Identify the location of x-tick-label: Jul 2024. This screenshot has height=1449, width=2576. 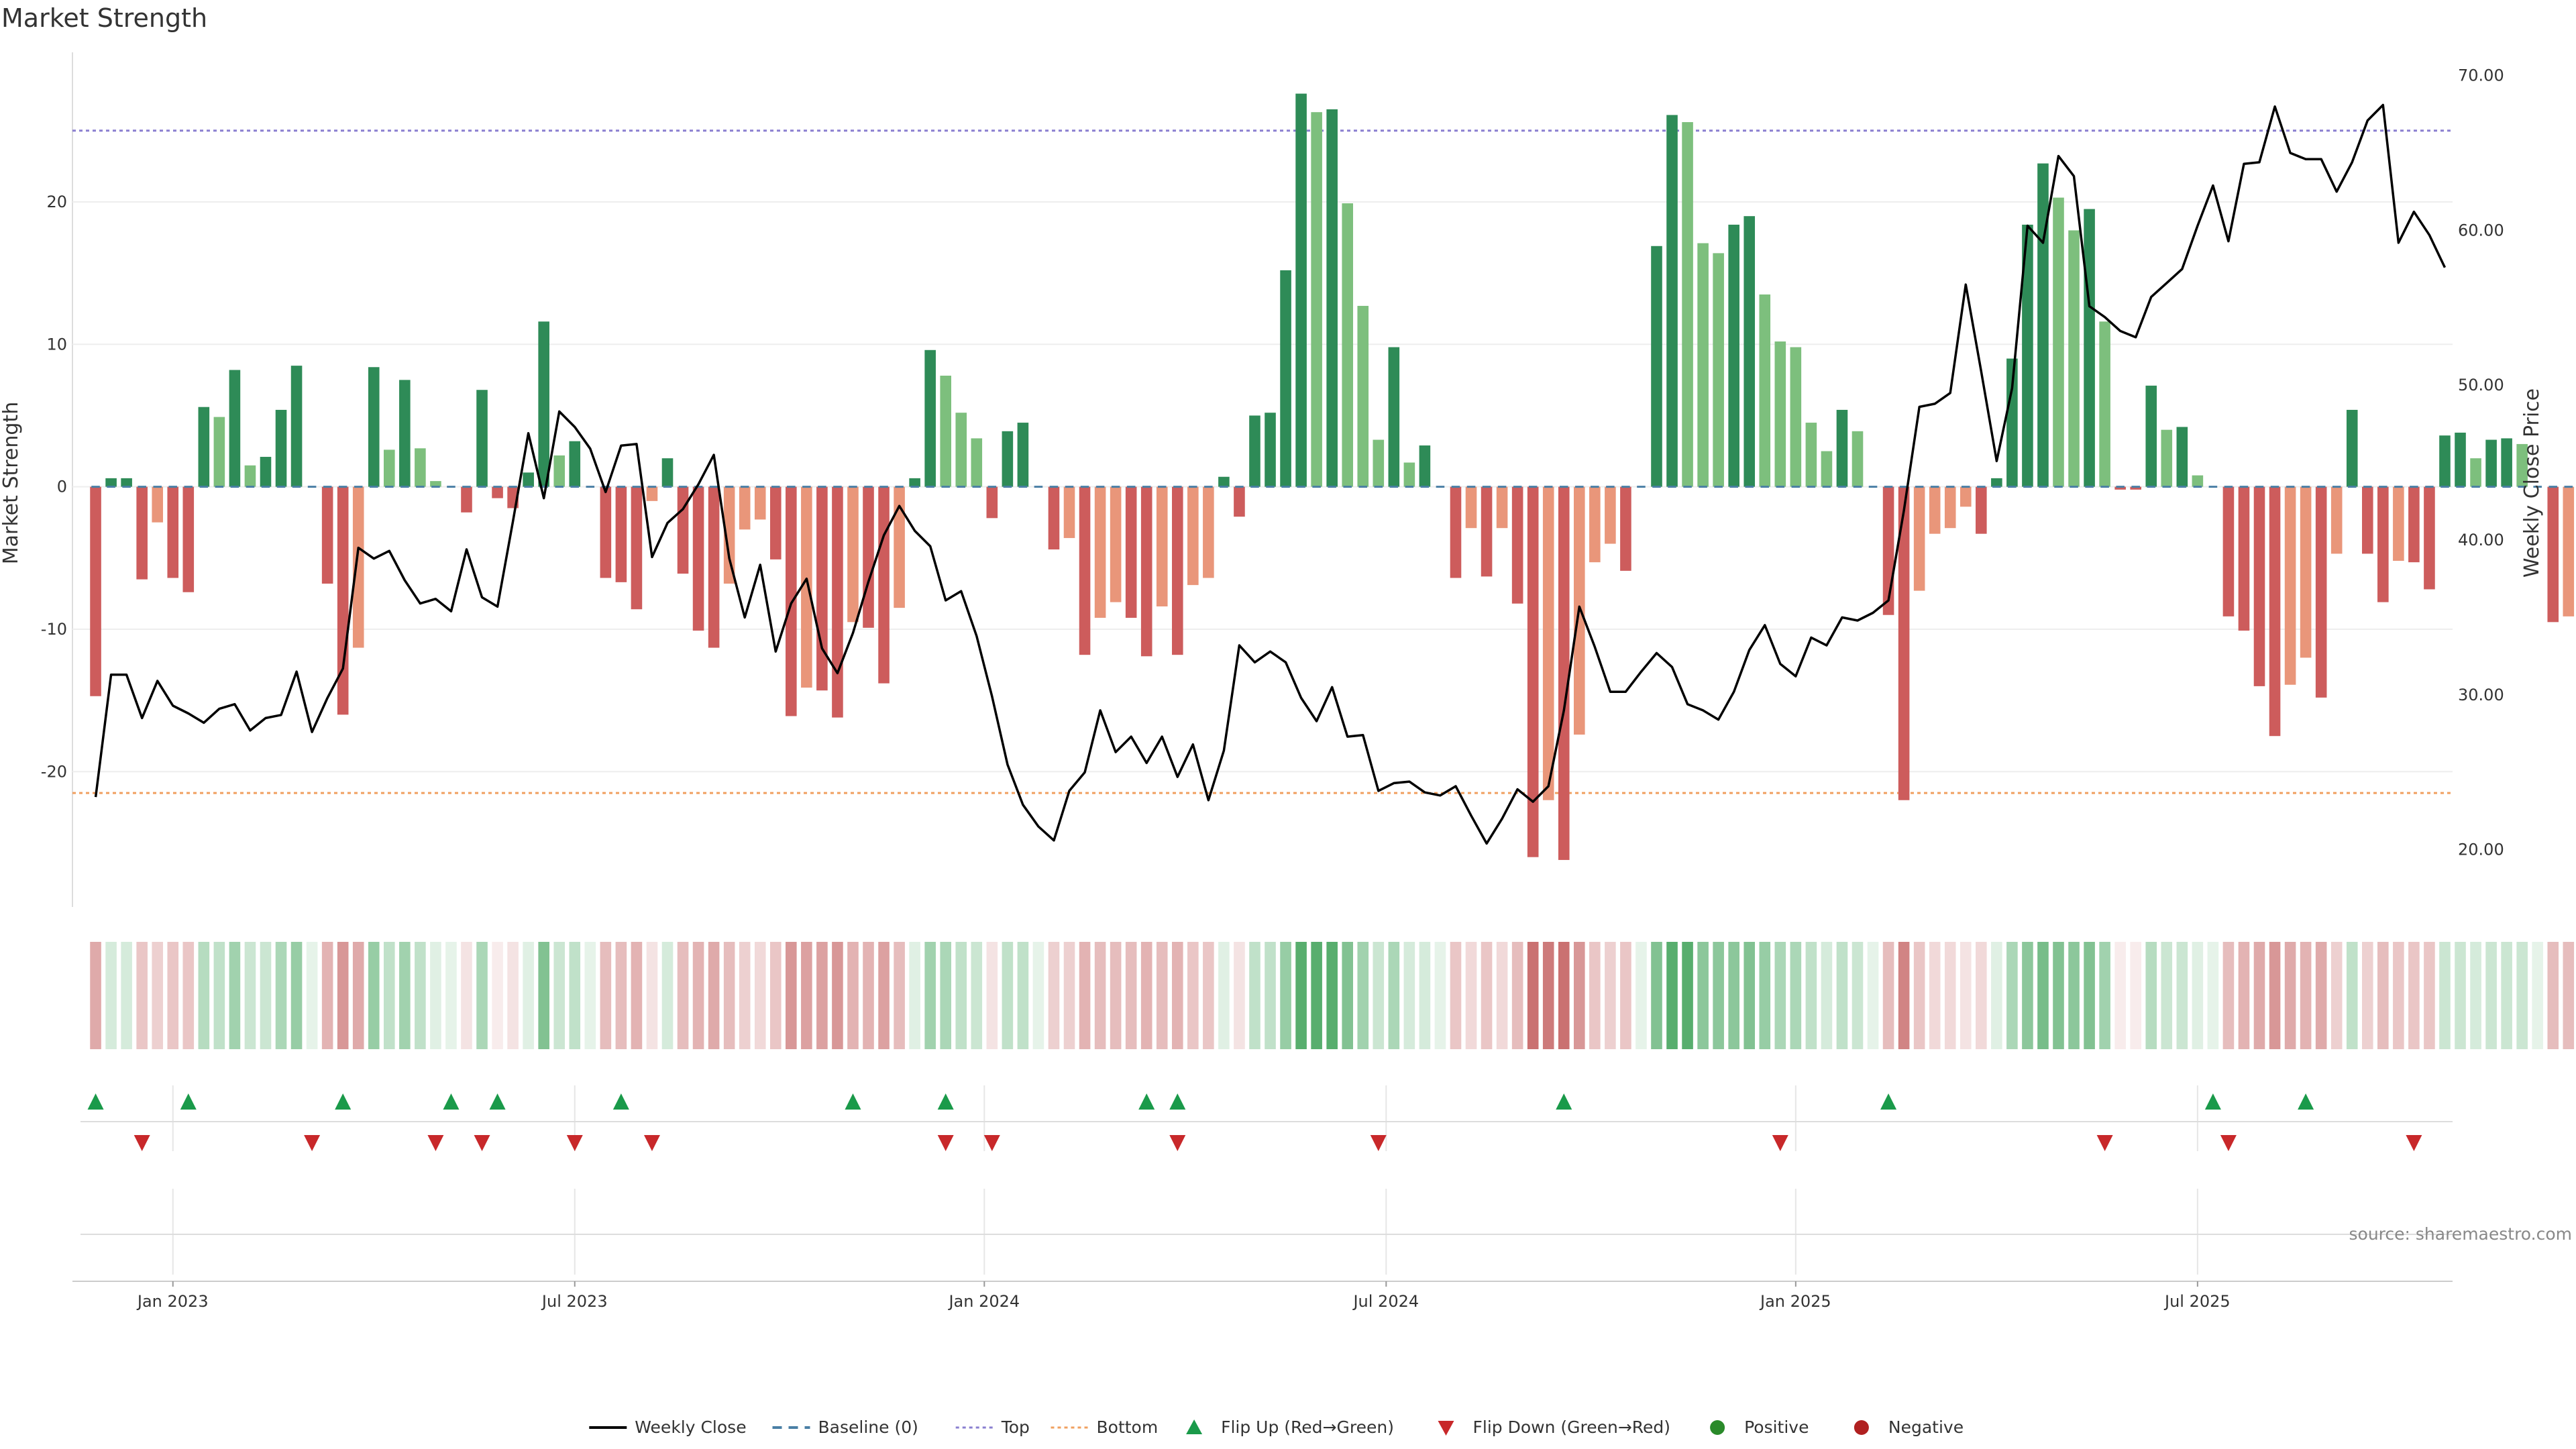
(1385, 1301).